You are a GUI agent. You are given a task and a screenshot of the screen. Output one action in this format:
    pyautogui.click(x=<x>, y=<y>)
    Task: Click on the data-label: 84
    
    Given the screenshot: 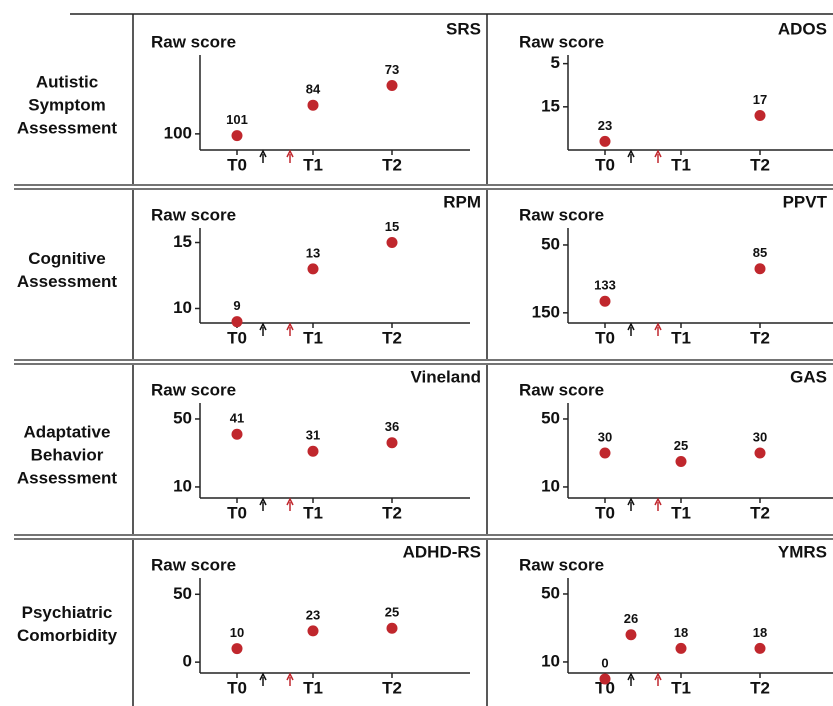 What is the action you would take?
    pyautogui.click(x=313, y=89)
    